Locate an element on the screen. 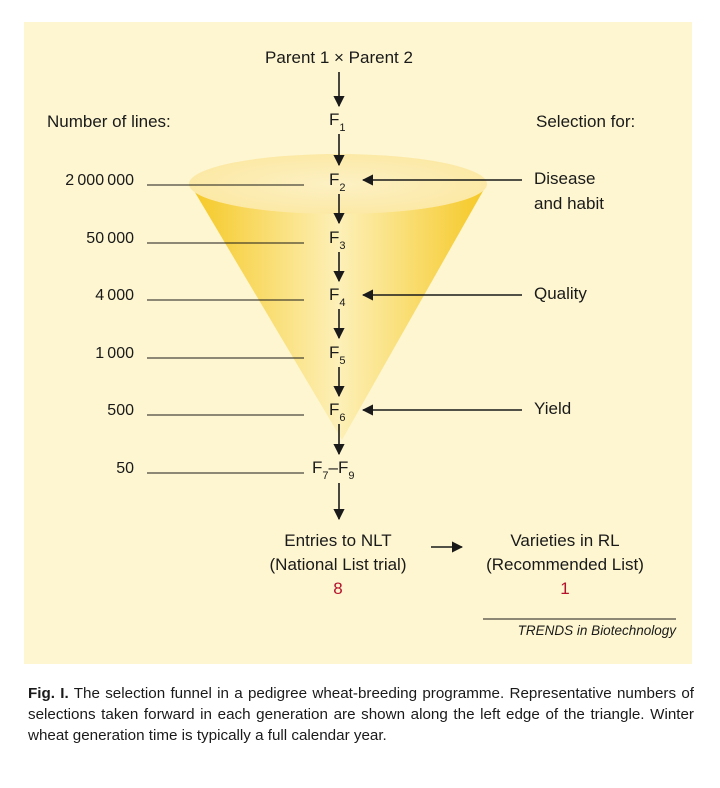  outcome-rl-value: 1 is located at coordinates (564, 588).